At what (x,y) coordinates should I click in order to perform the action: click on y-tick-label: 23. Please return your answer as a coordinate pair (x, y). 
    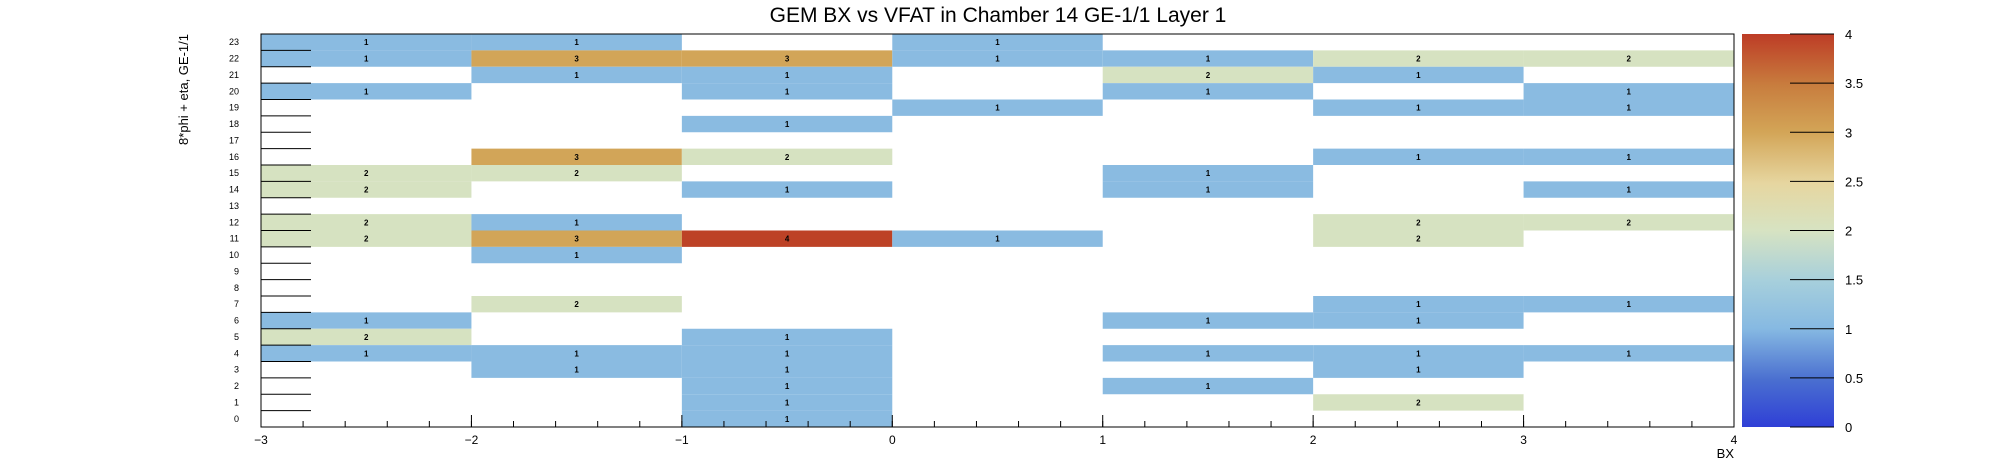
    Looking at the image, I should click on (234, 42).